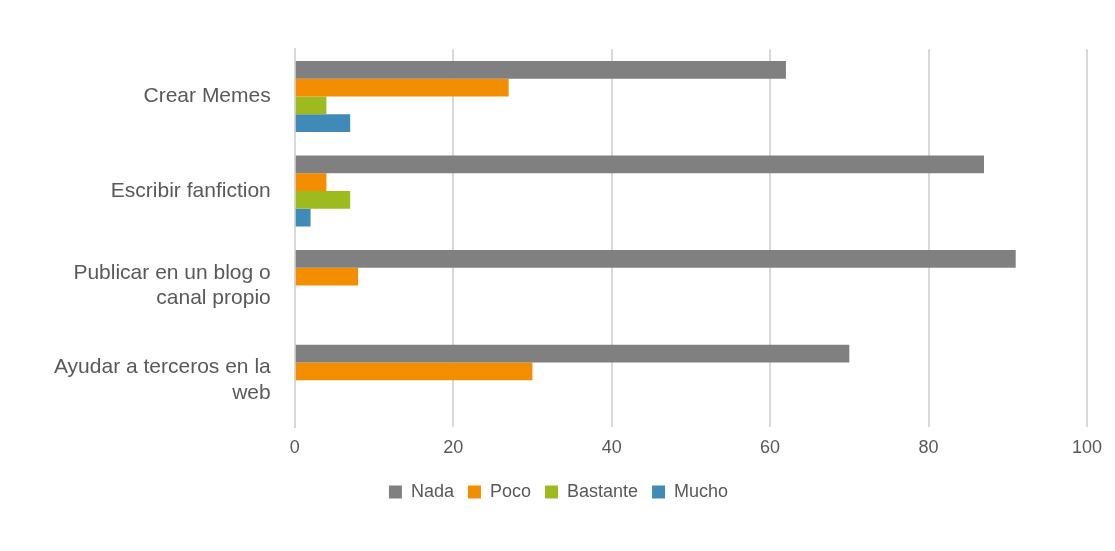 The width and height of the screenshot is (1115, 551). Describe the element at coordinates (611, 447) in the screenshot. I see `x-tick-label: 40` at that location.